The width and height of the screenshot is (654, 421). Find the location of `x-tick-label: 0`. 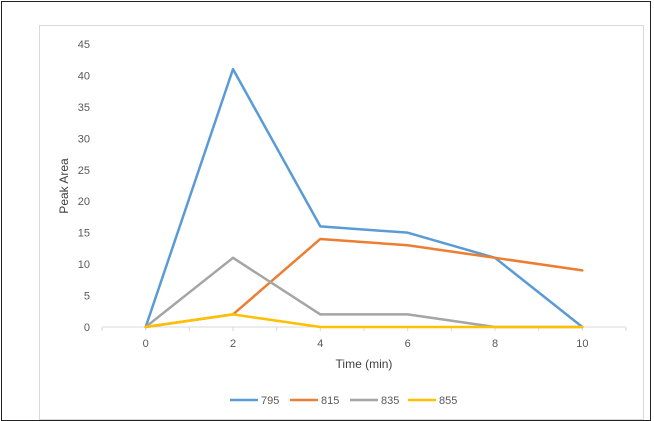

x-tick-label: 0 is located at coordinates (146, 344).